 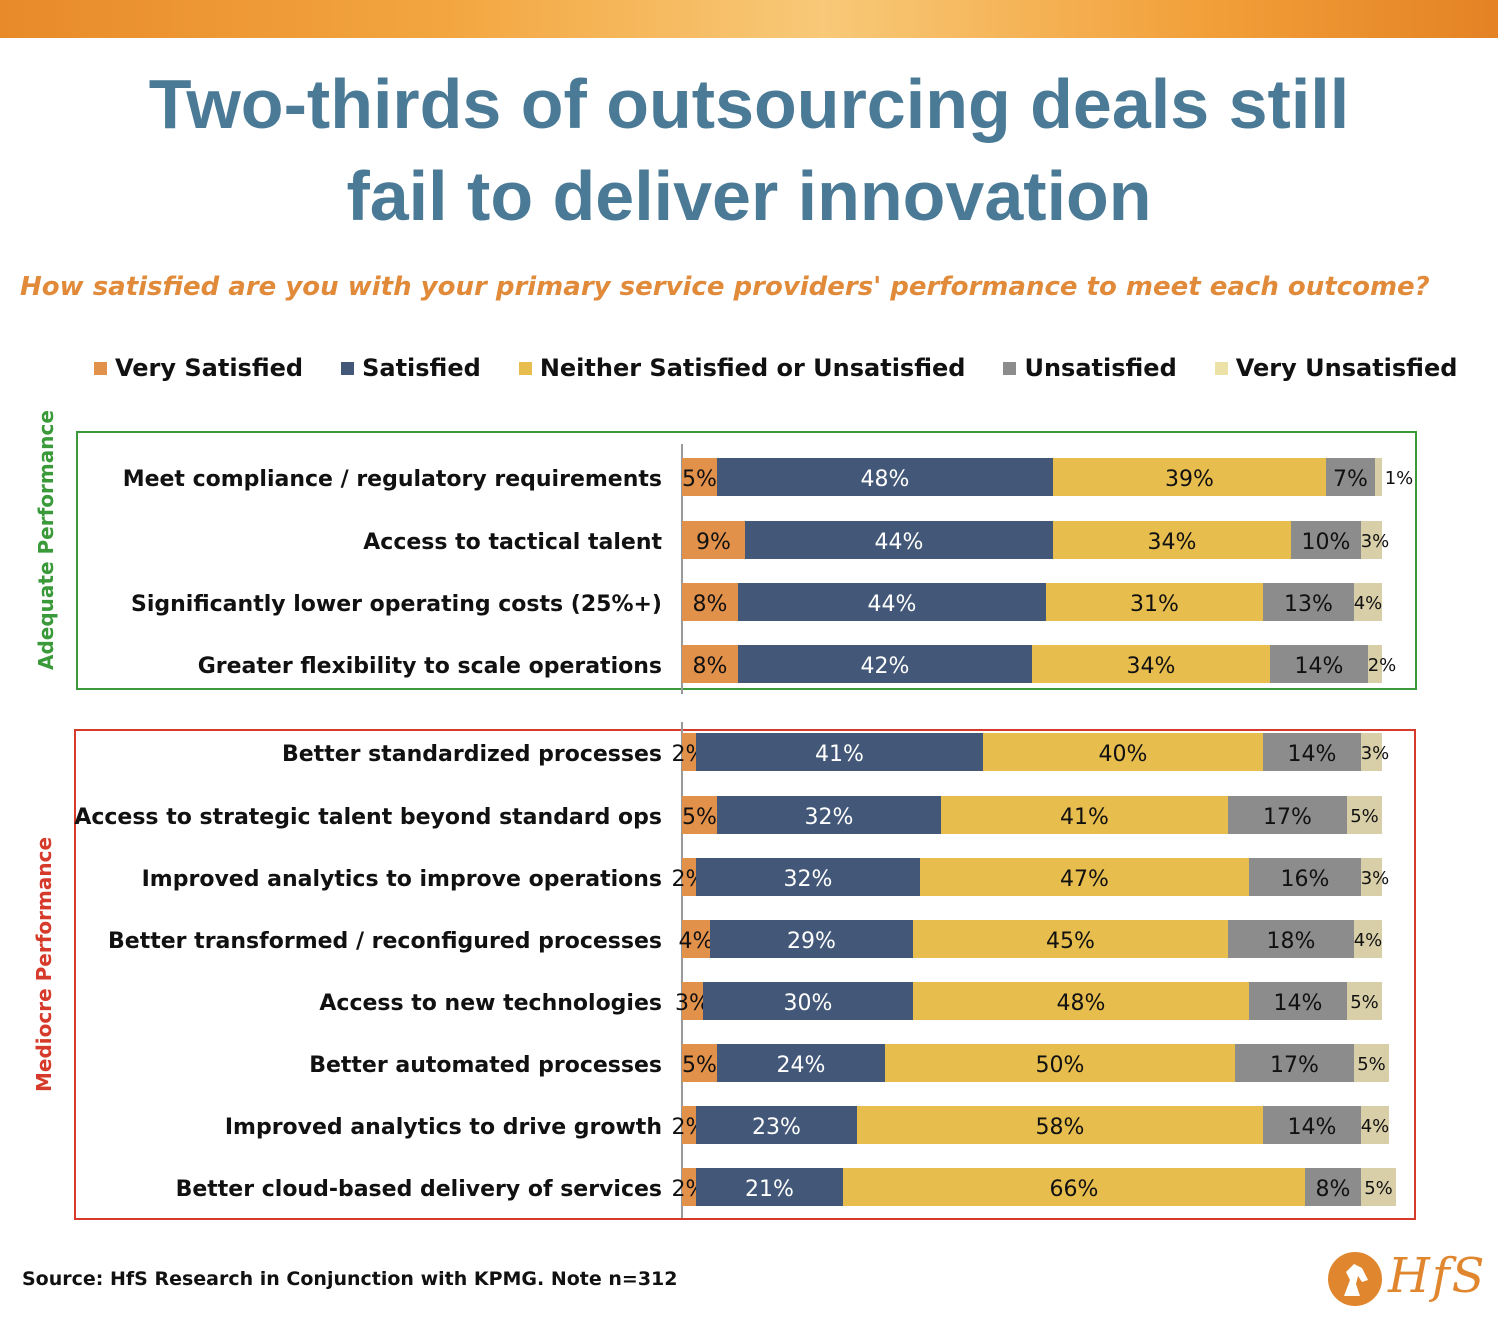 I want to click on data-label-neither-satisfied-or-unsatisfied-row-10: 50%, so click(x=1060, y=1065).